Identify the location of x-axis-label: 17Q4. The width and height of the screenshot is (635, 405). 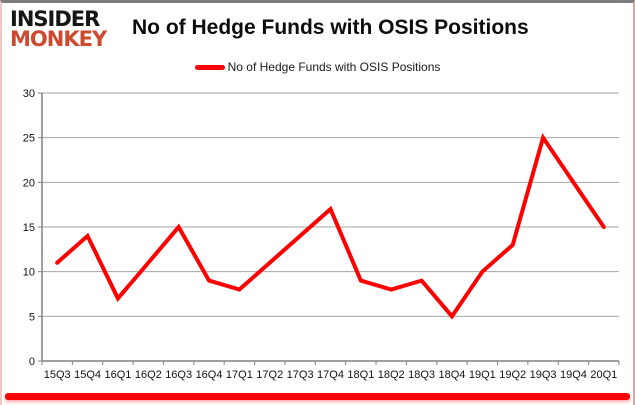
(330, 375).